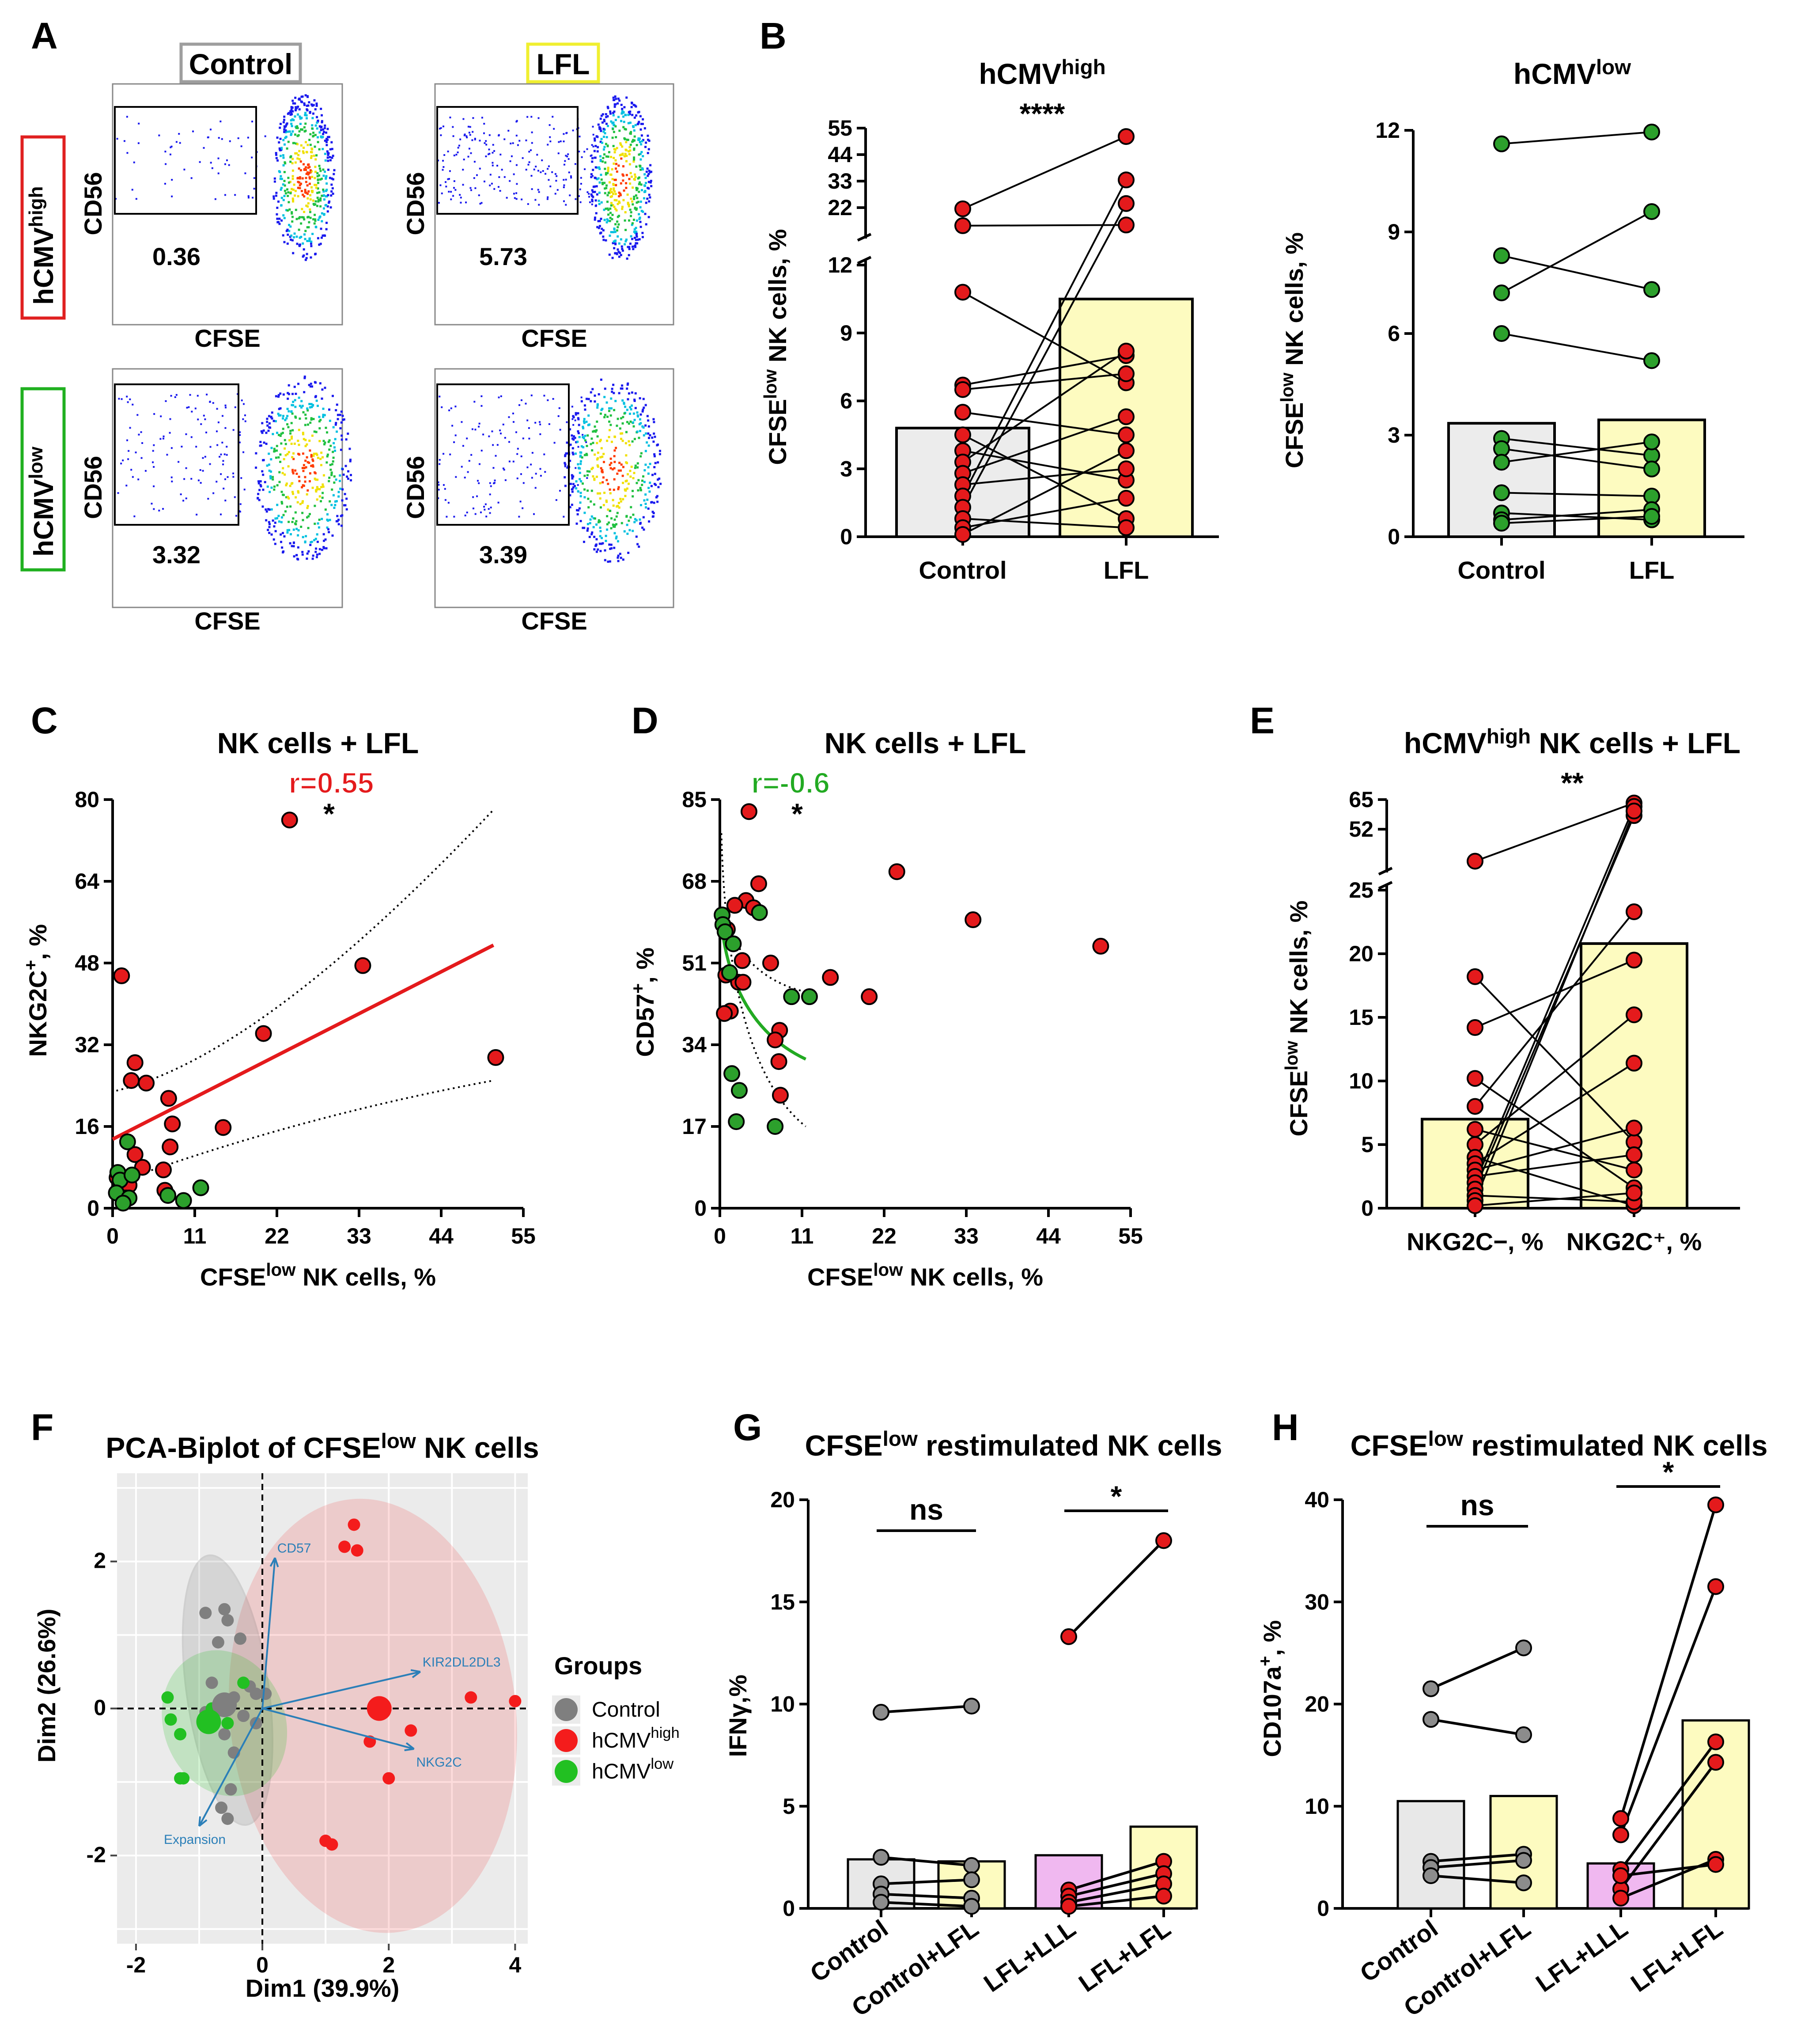 The height and width of the screenshot is (2044, 1816). What do you see at coordinates (1044, 382) in the screenshot?
I see `paired-line` at bounding box center [1044, 382].